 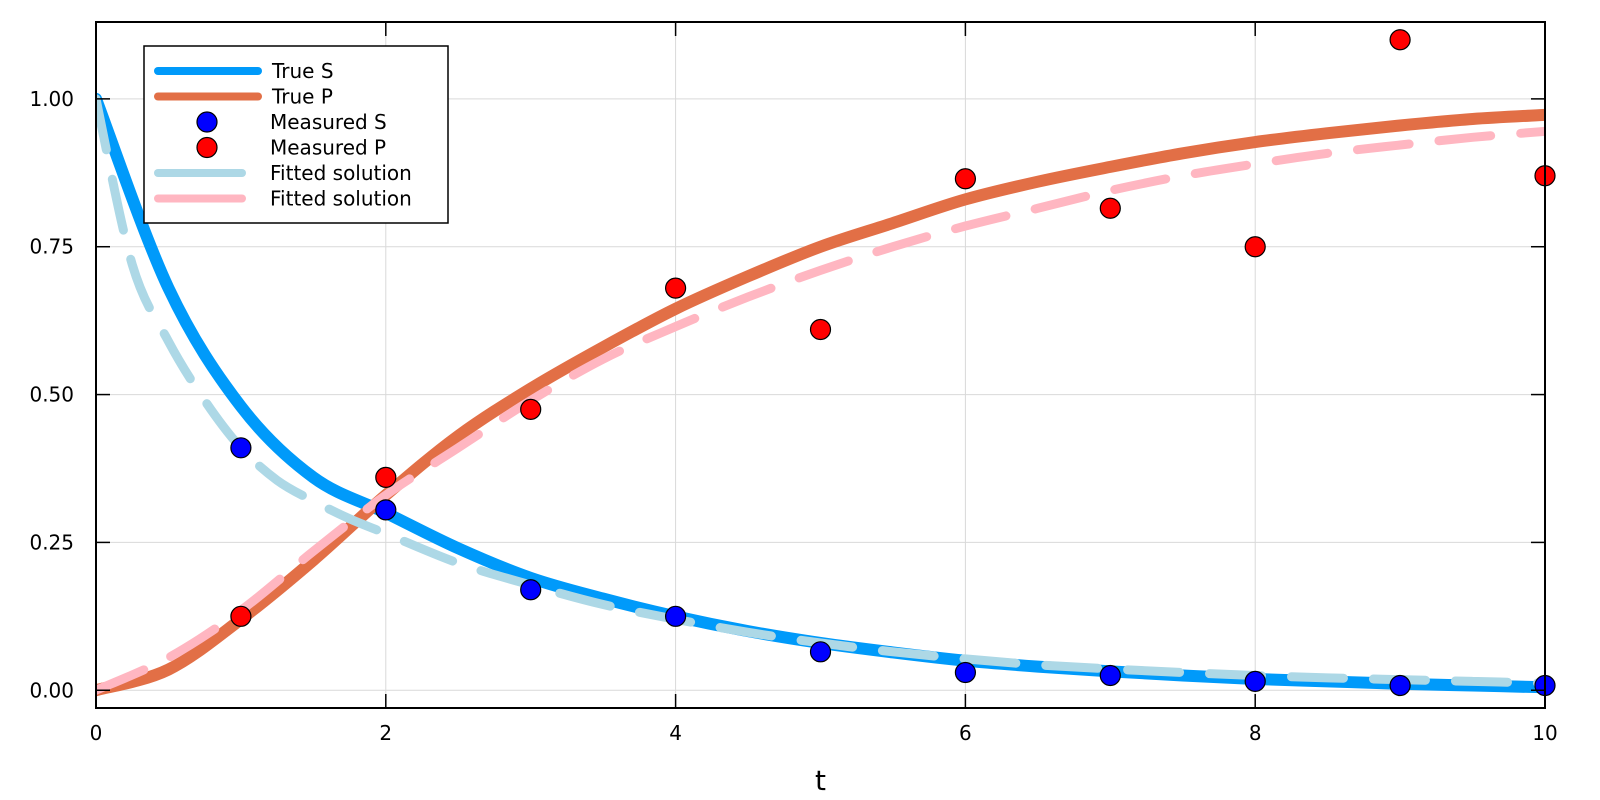 I want to click on legend-label-4: Fitted solution, so click(x=341, y=173).